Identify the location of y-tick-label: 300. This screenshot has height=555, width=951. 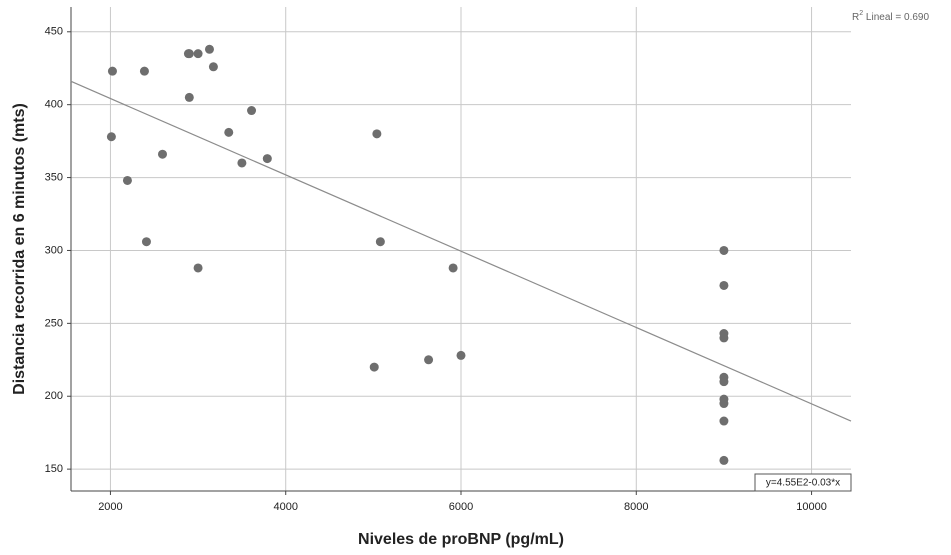
(54, 250).